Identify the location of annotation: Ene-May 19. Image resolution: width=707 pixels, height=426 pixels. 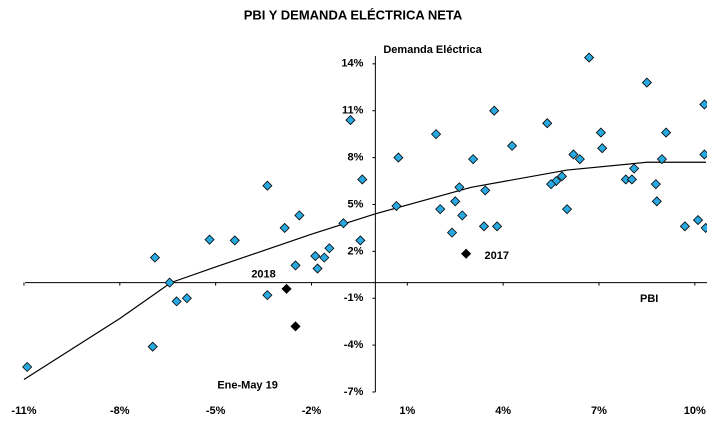
(247, 386).